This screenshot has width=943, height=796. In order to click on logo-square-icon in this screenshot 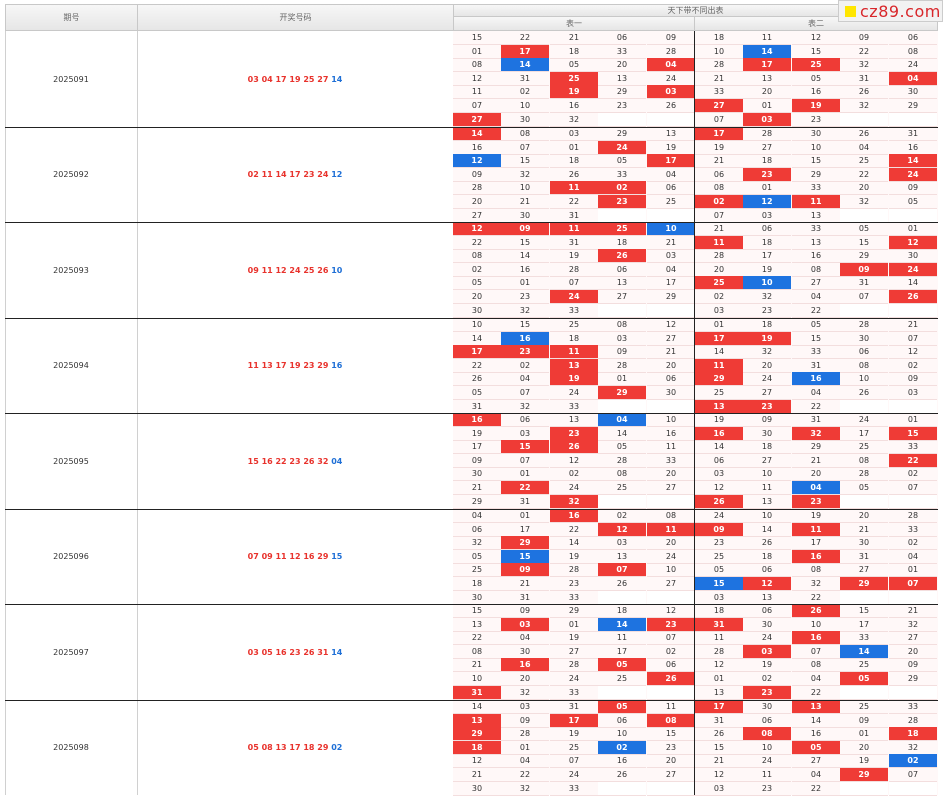, I will do `click(850, 11)`.